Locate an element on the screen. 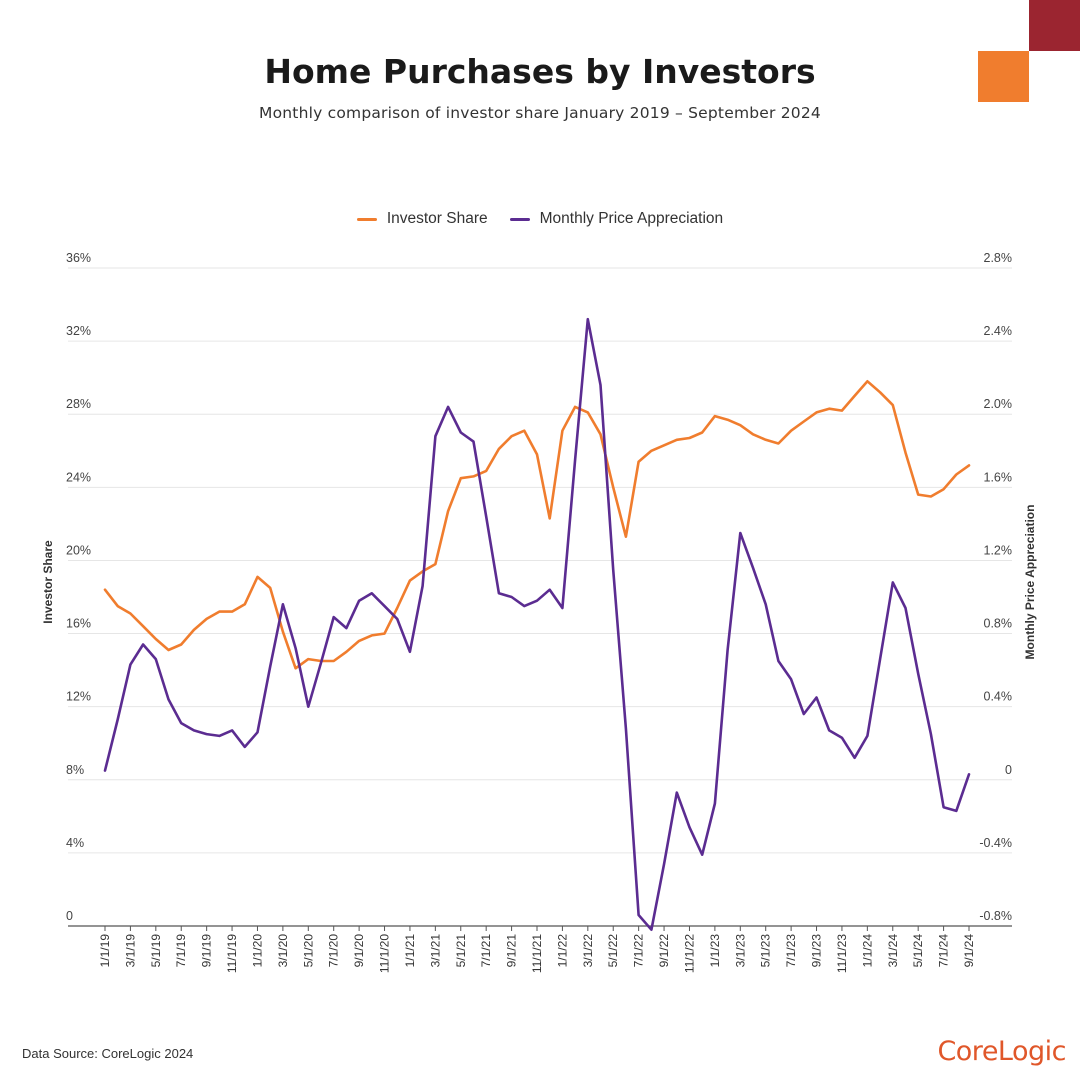 Image resolution: width=1080 pixels, height=1080 pixels. y-left-tick-label: 36% is located at coordinates (78, 258).